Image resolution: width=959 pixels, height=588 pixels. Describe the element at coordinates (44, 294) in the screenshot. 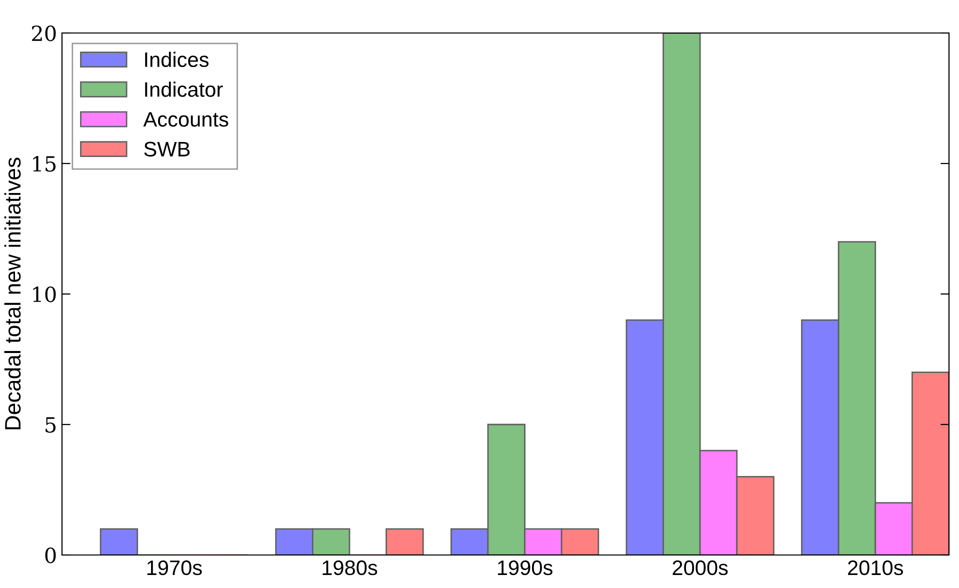

I see `y-tick-label: 10` at that location.